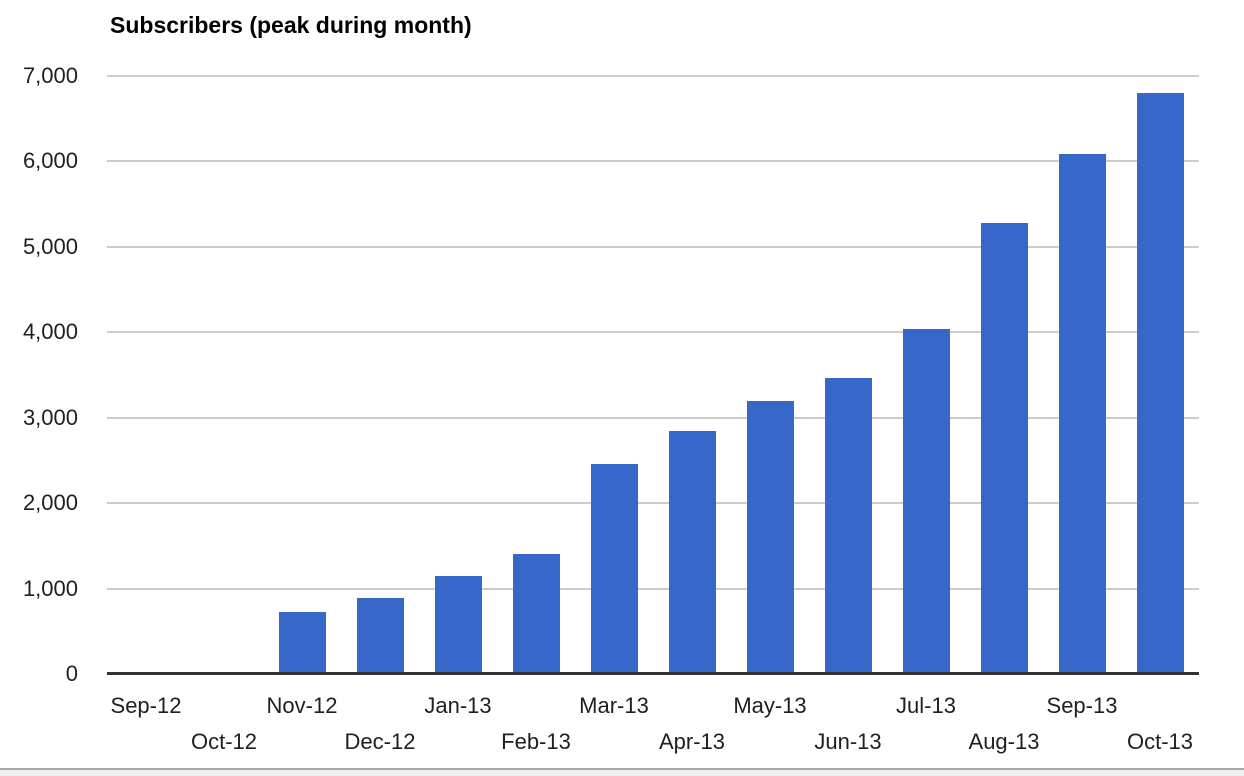 This screenshot has height=776, width=1244. What do you see at coordinates (380, 741) in the screenshot?
I see `x-tick-label: Dec-12` at bounding box center [380, 741].